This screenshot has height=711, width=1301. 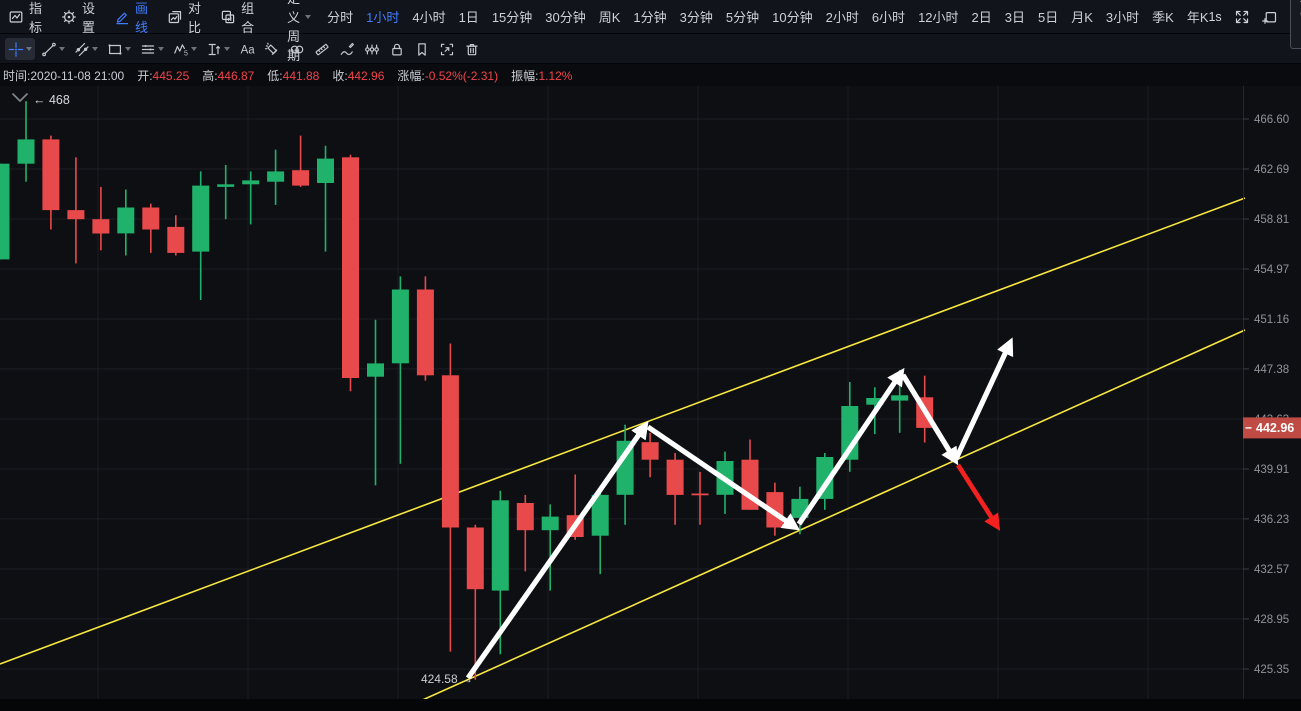 I want to click on add-window-icon, so click(x=1269, y=17).